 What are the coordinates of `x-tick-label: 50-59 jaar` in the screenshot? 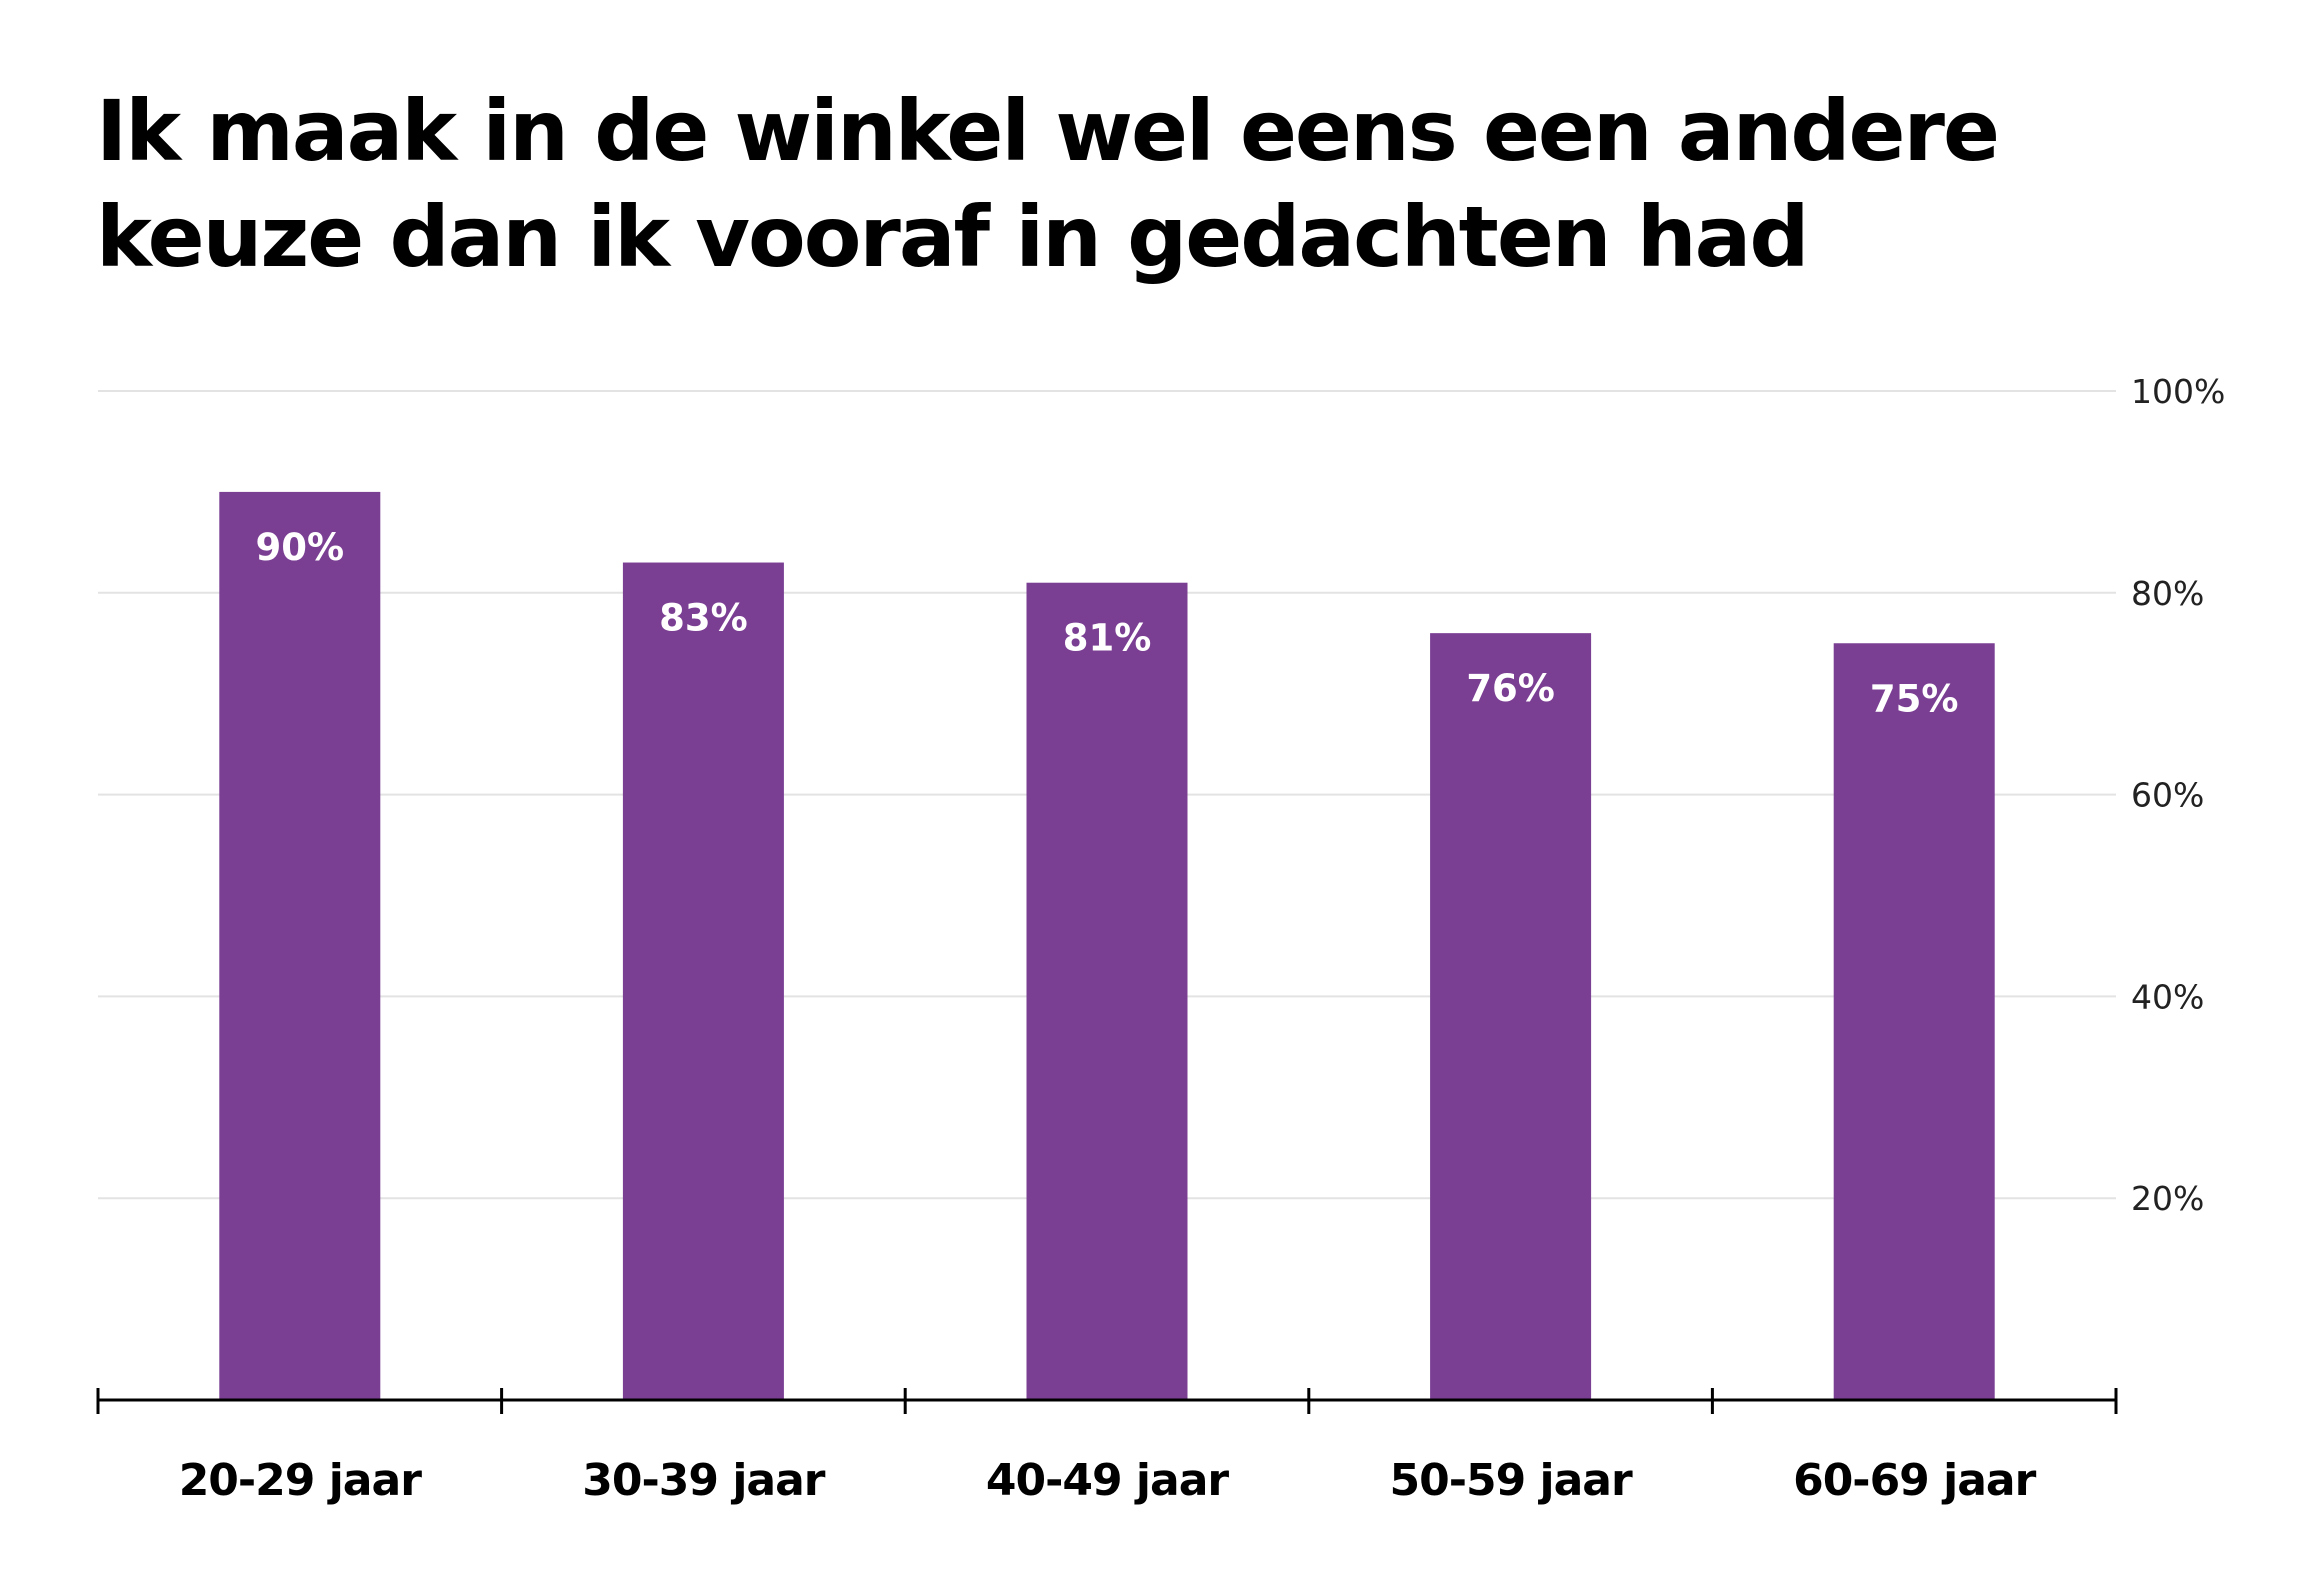 It's located at (1511, 1480).